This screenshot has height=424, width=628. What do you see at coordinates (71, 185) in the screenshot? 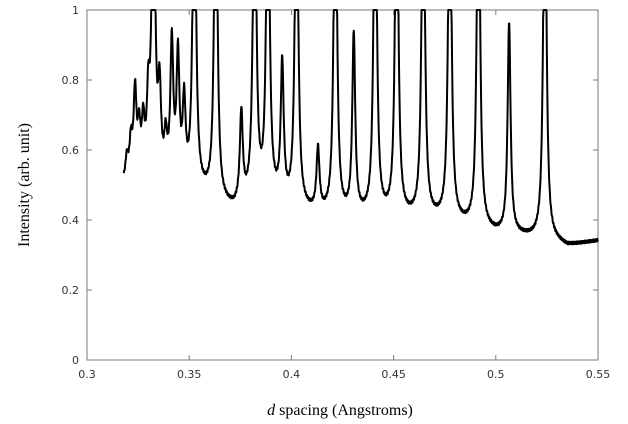
I see `y-axis-tick-labels: 0 0.2 0.4 0.6 0.8 1` at bounding box center [71, 185].